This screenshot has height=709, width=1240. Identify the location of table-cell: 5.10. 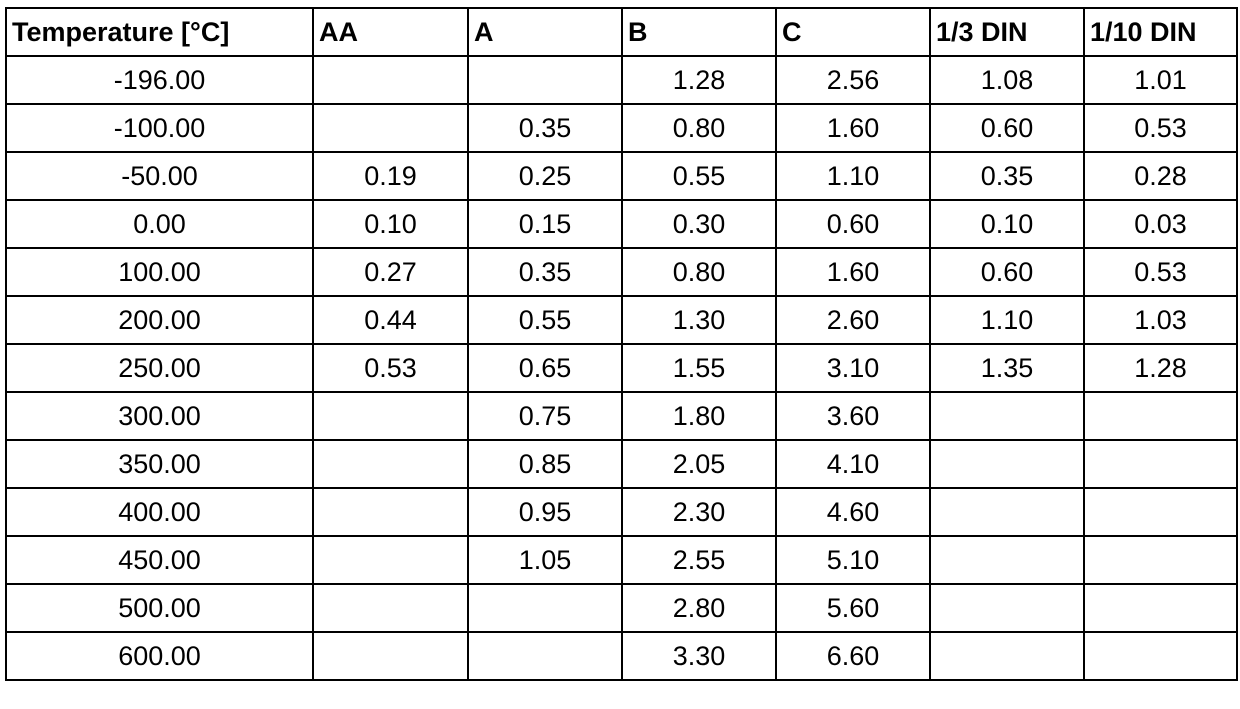
(853, 560).